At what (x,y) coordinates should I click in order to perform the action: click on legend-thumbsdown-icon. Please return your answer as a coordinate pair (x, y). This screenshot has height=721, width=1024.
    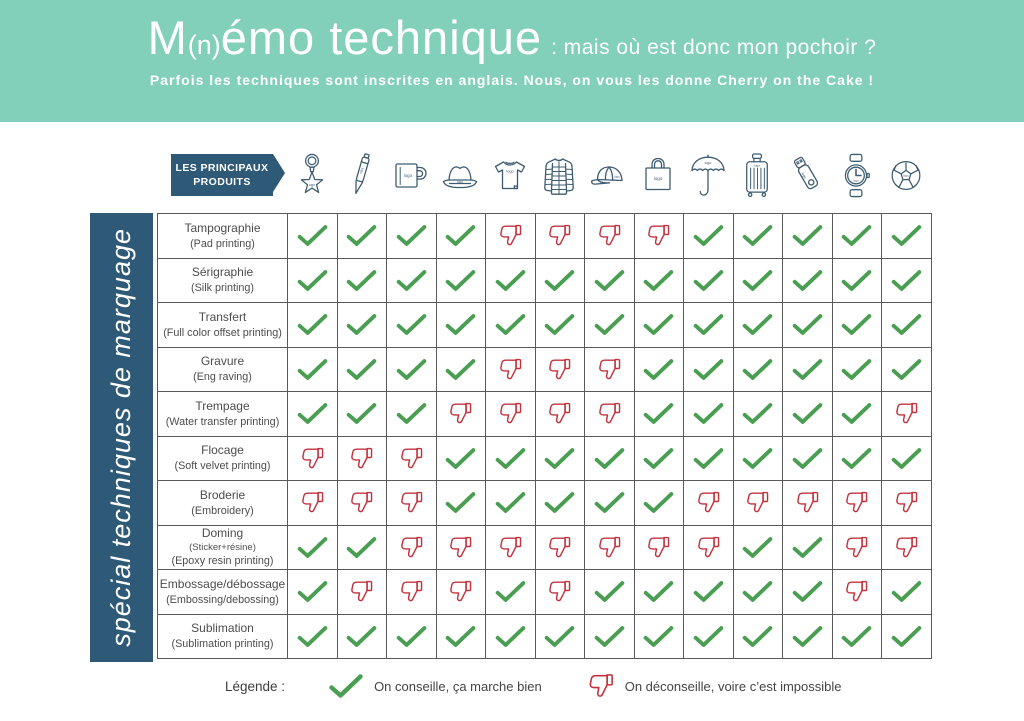
    Looking at the image, I should click on (601, 686).